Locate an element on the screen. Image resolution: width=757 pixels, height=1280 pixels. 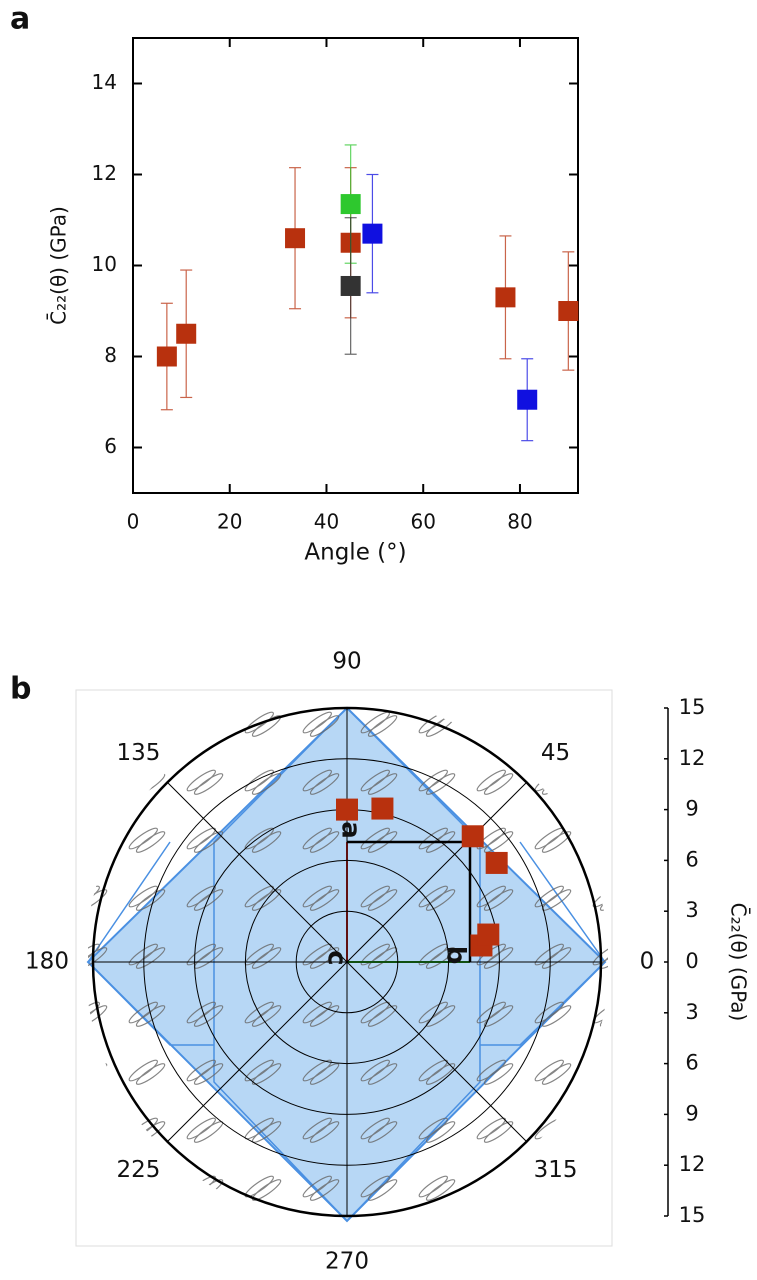
x-tick-label: 60 is located at coordinates (422, 522).